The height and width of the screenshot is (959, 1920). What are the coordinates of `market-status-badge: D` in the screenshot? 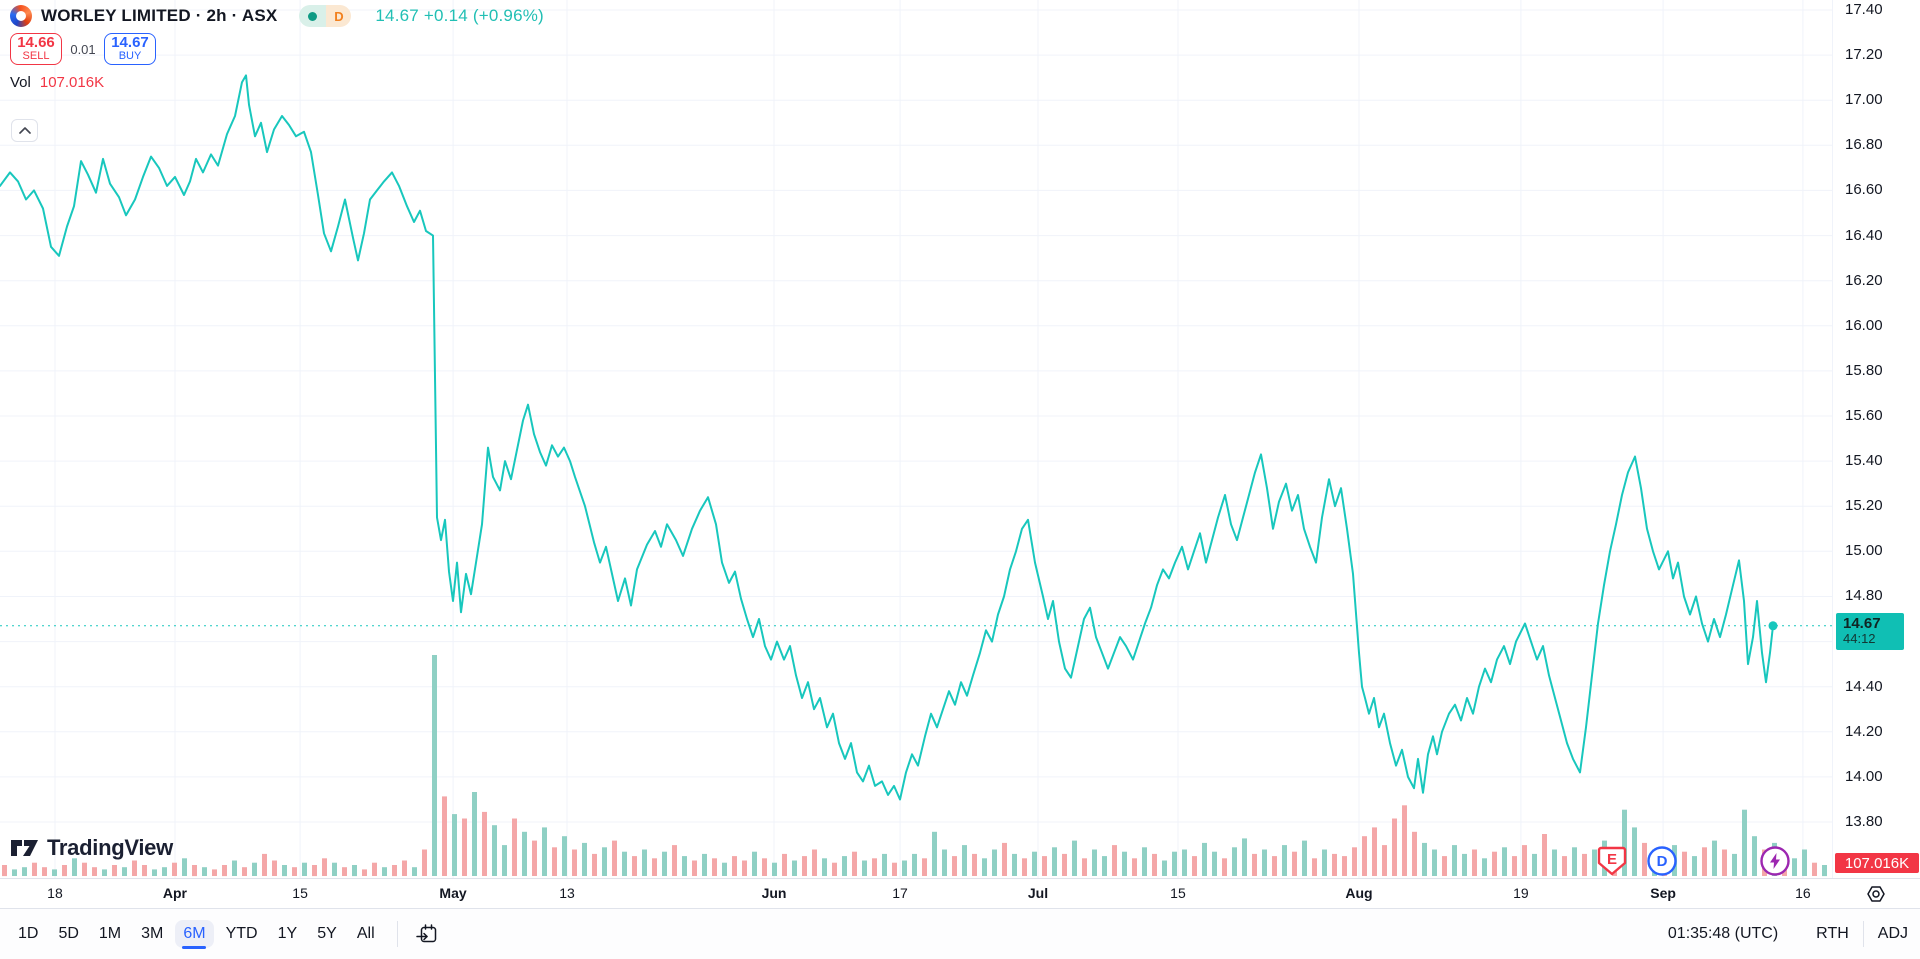 It's located at (325, 16).